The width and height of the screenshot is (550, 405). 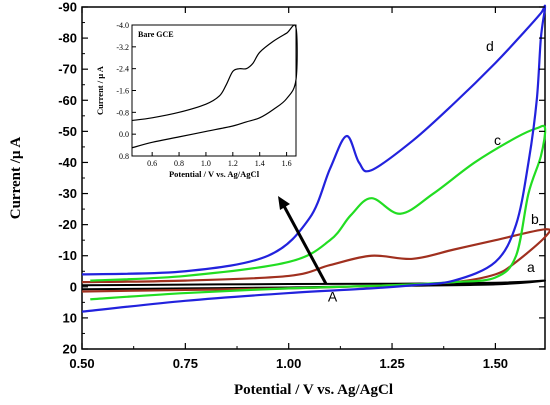 What do you see at coordinates (535, 219) in the screenshot?
I see `curve-label-b: b` at bounding box center [535, 219].